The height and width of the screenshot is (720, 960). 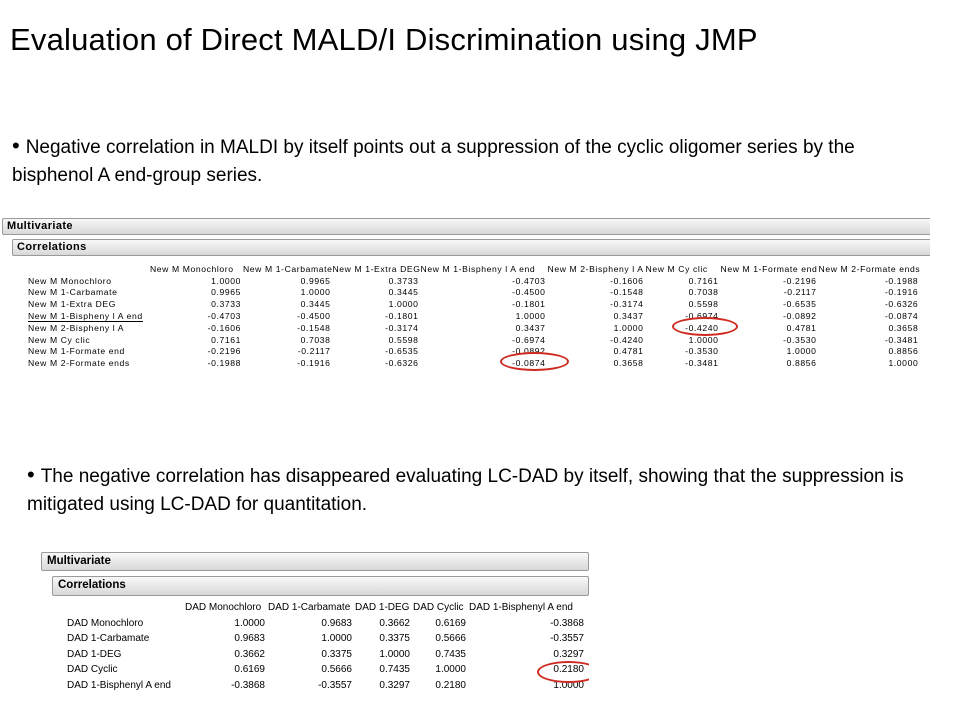 I want to click on correlation-cell: 0.4781, so click(x=801, y=327).